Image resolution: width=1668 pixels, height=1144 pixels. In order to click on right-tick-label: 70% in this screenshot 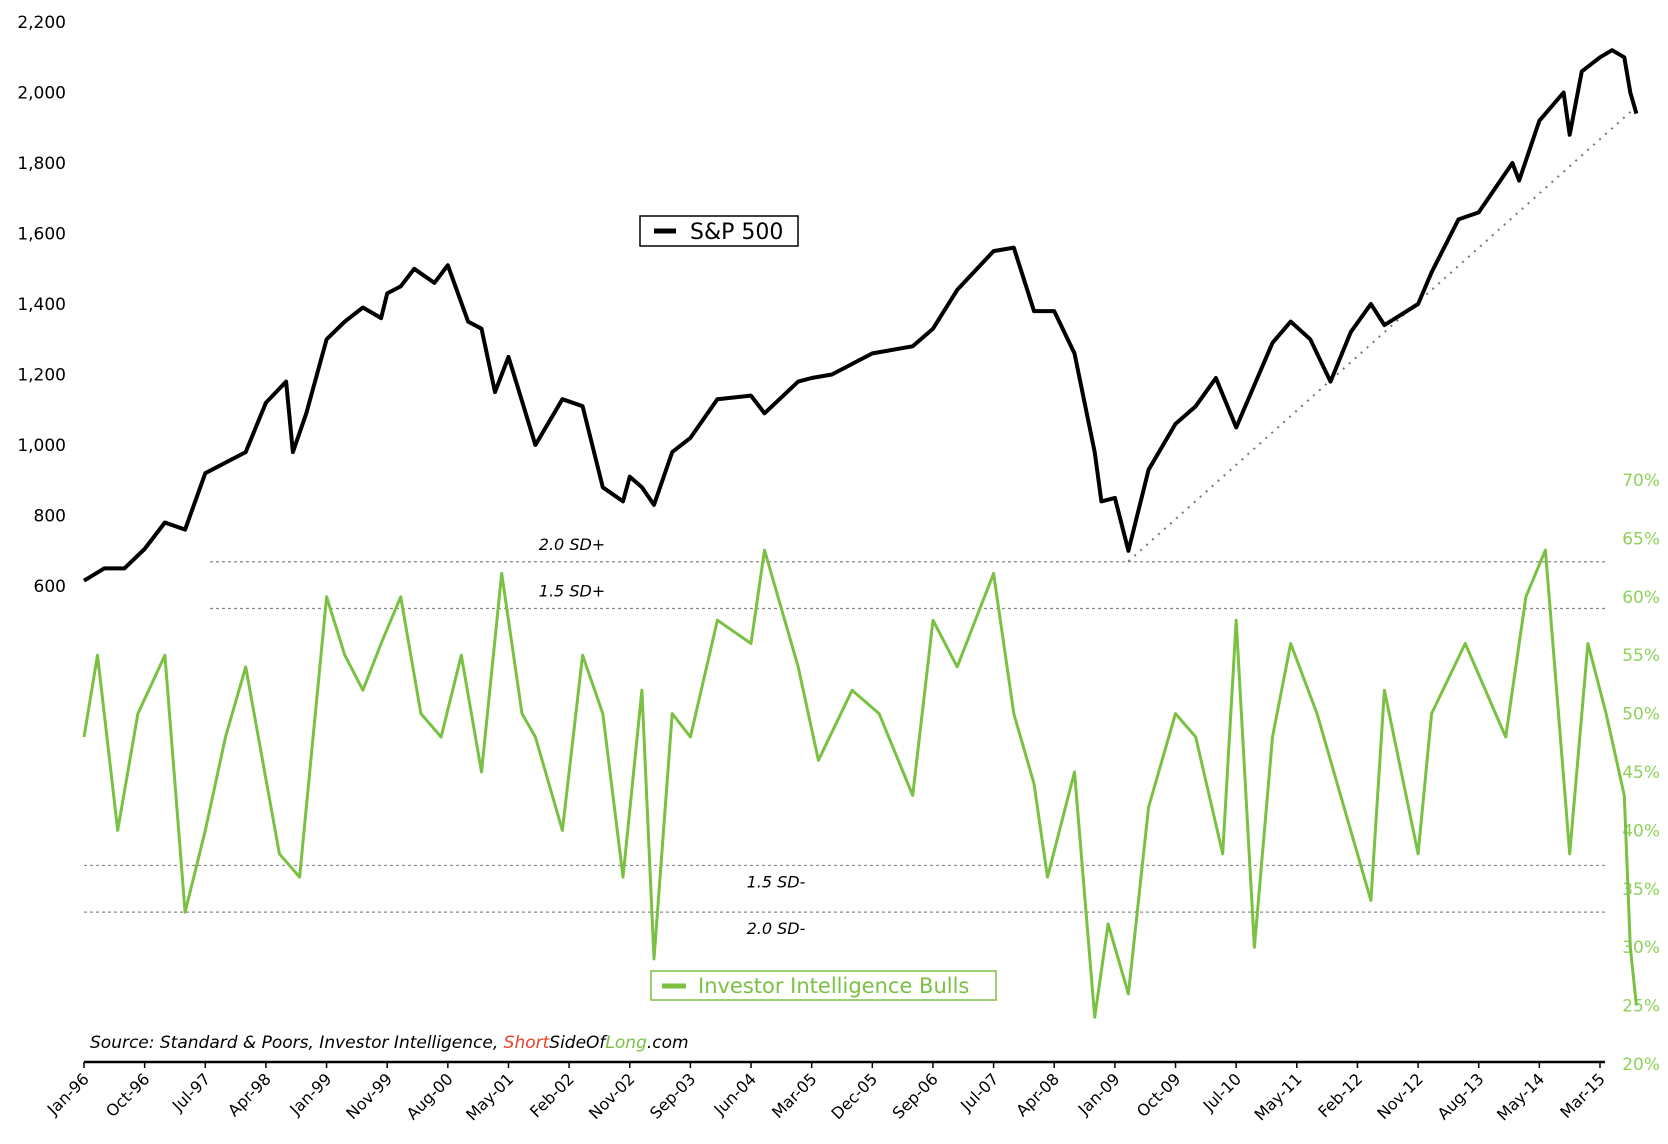, I will do `click(1641, 481)`.